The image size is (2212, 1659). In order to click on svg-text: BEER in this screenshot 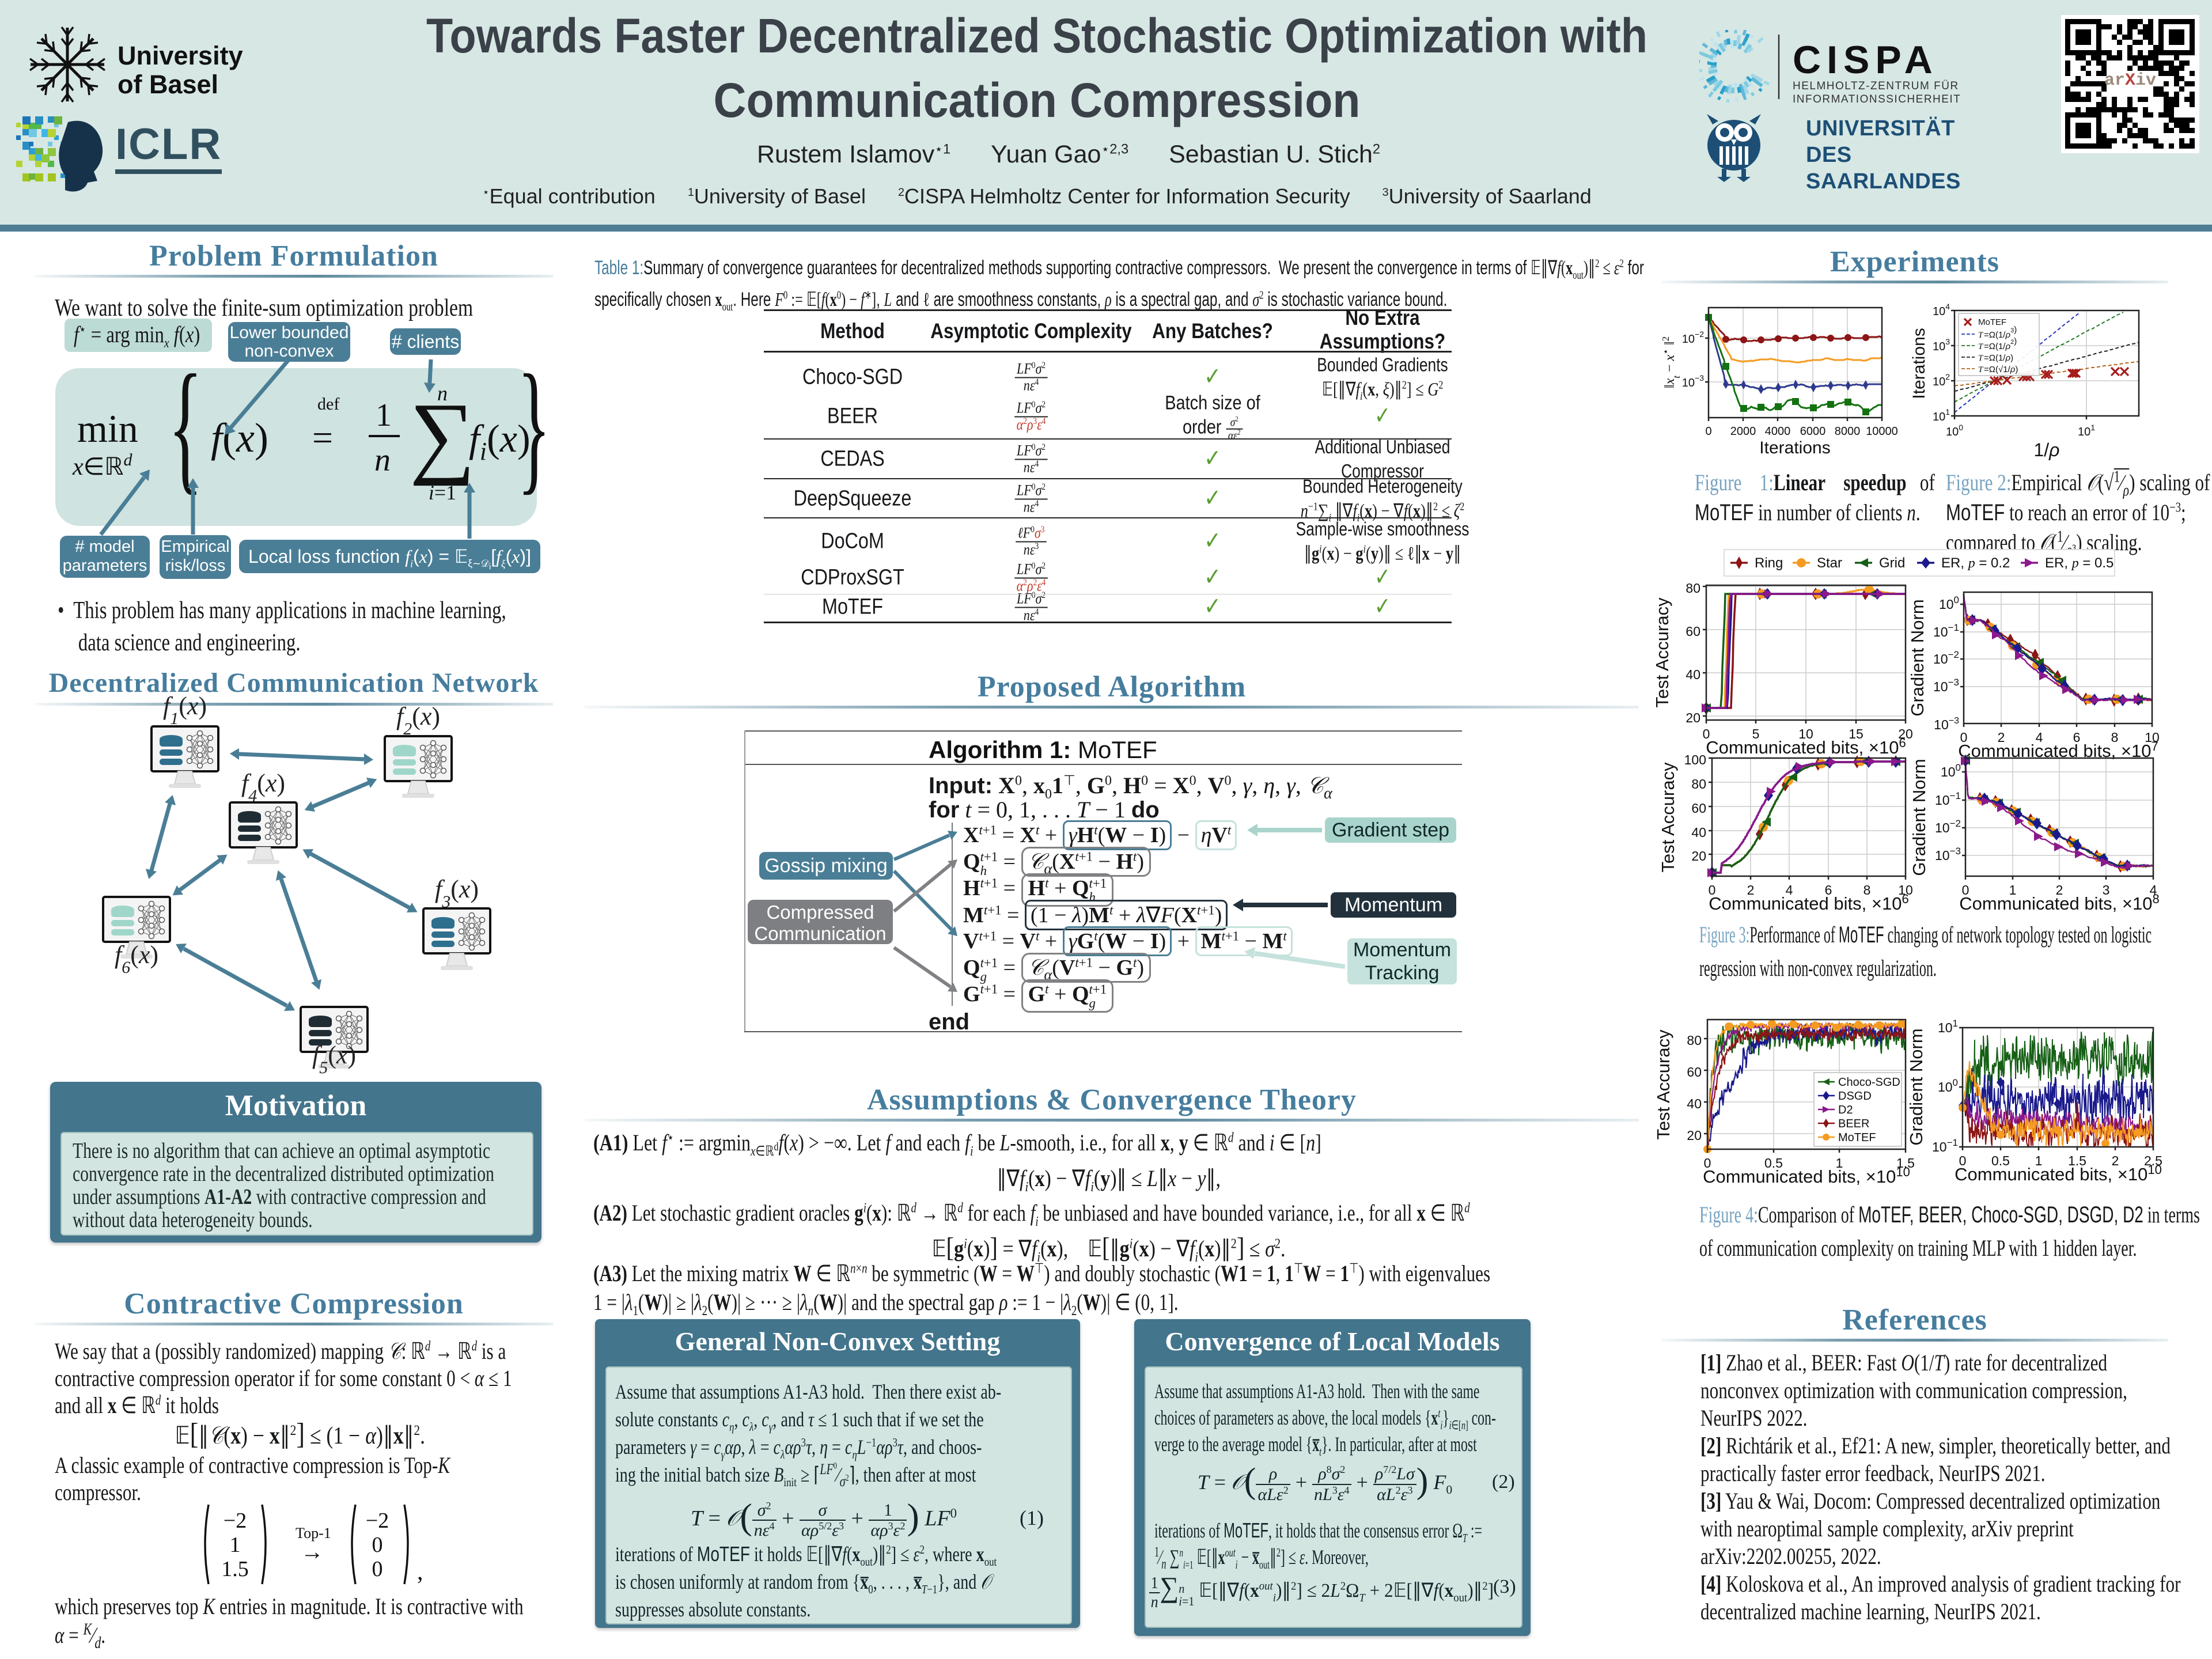, I will do `click(1853, 1124)`.